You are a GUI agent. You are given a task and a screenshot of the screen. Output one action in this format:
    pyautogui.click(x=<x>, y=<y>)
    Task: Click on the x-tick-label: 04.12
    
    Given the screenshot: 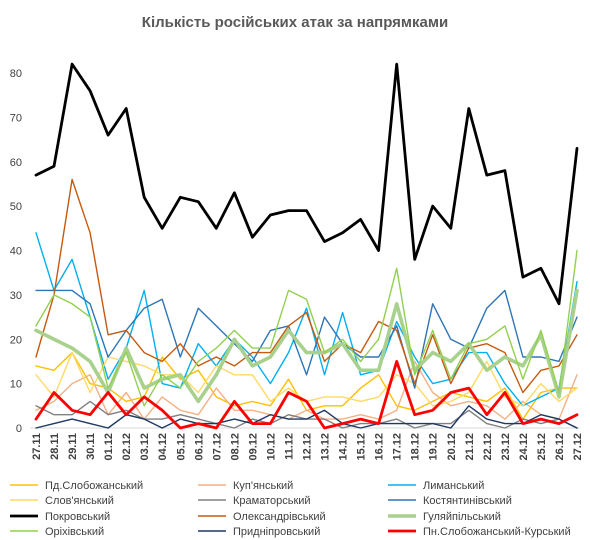 What is the action you would take?
    pyautogui.click(x=163, y=447)
    